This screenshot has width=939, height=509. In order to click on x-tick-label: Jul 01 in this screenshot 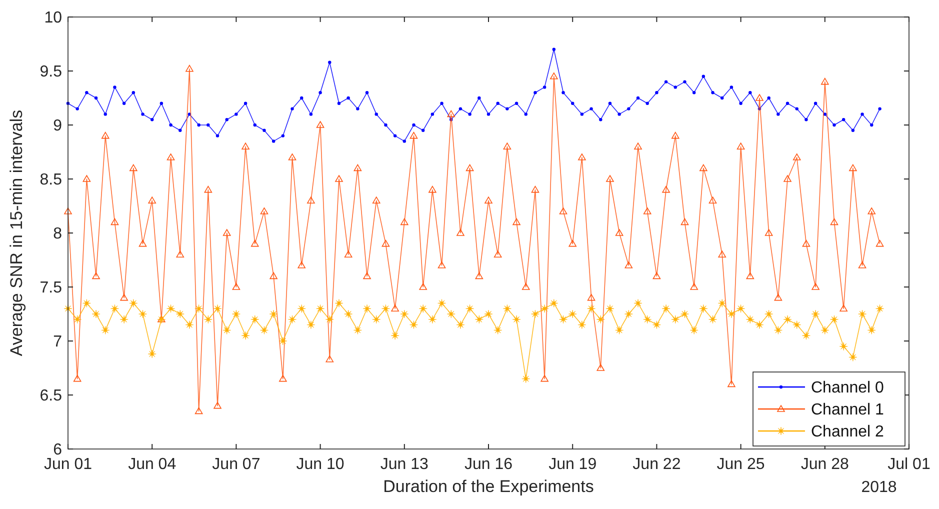, I will do `click(909, 464)`.